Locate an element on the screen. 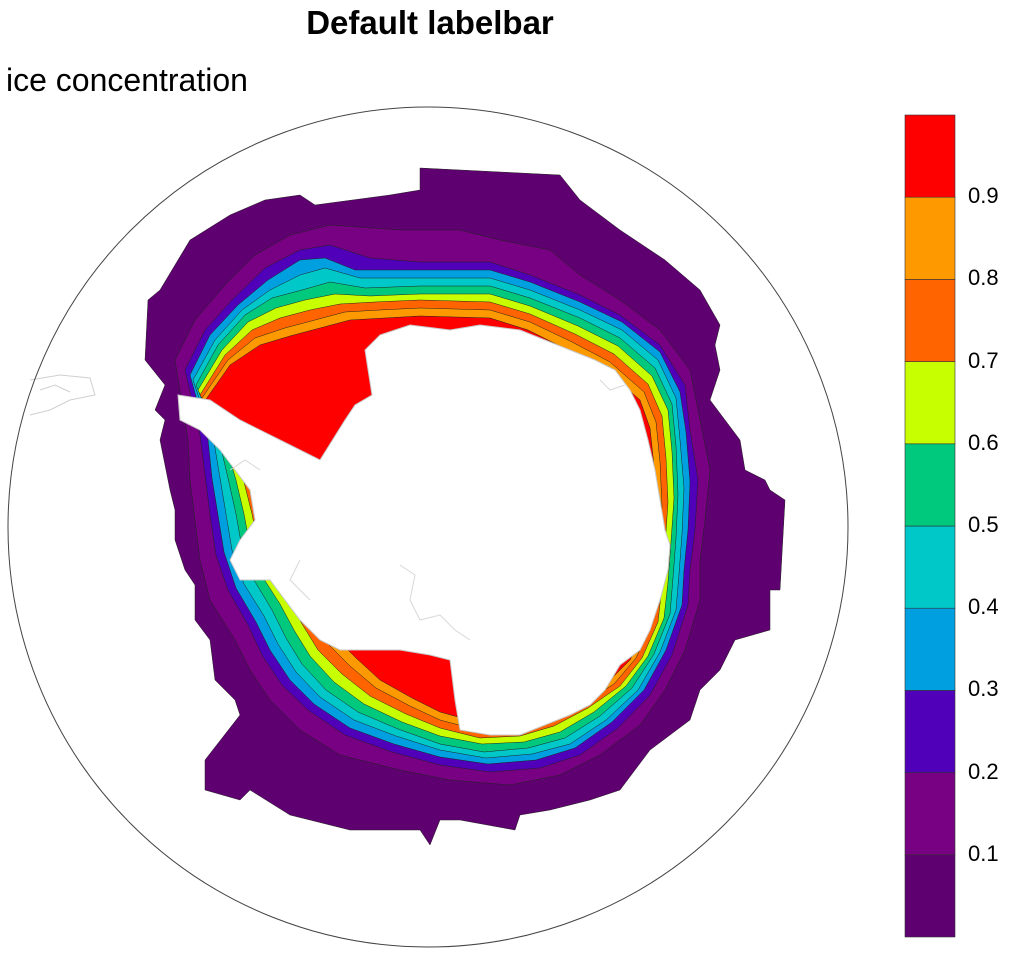 The image size is (1016, 954). labelbar-label: 0.2 is located at coordinates (983, 771).